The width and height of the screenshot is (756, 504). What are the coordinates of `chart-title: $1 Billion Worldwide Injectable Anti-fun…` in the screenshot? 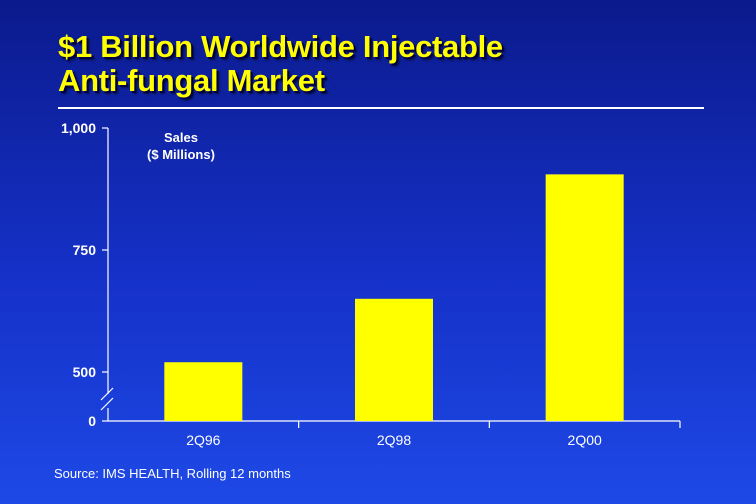 It's located at (398, 64).